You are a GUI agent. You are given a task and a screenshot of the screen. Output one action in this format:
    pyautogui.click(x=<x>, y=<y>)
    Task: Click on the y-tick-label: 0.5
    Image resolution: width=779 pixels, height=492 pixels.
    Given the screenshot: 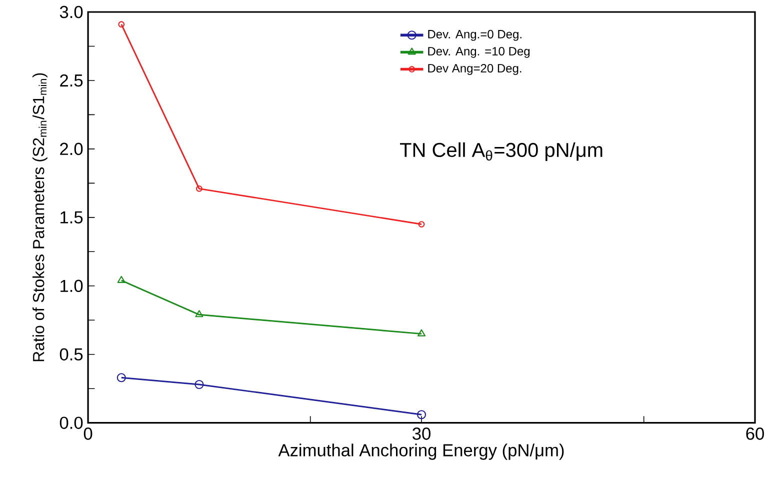 What is the action you would take?
    pyautogui.click(x=71, y=354)
    